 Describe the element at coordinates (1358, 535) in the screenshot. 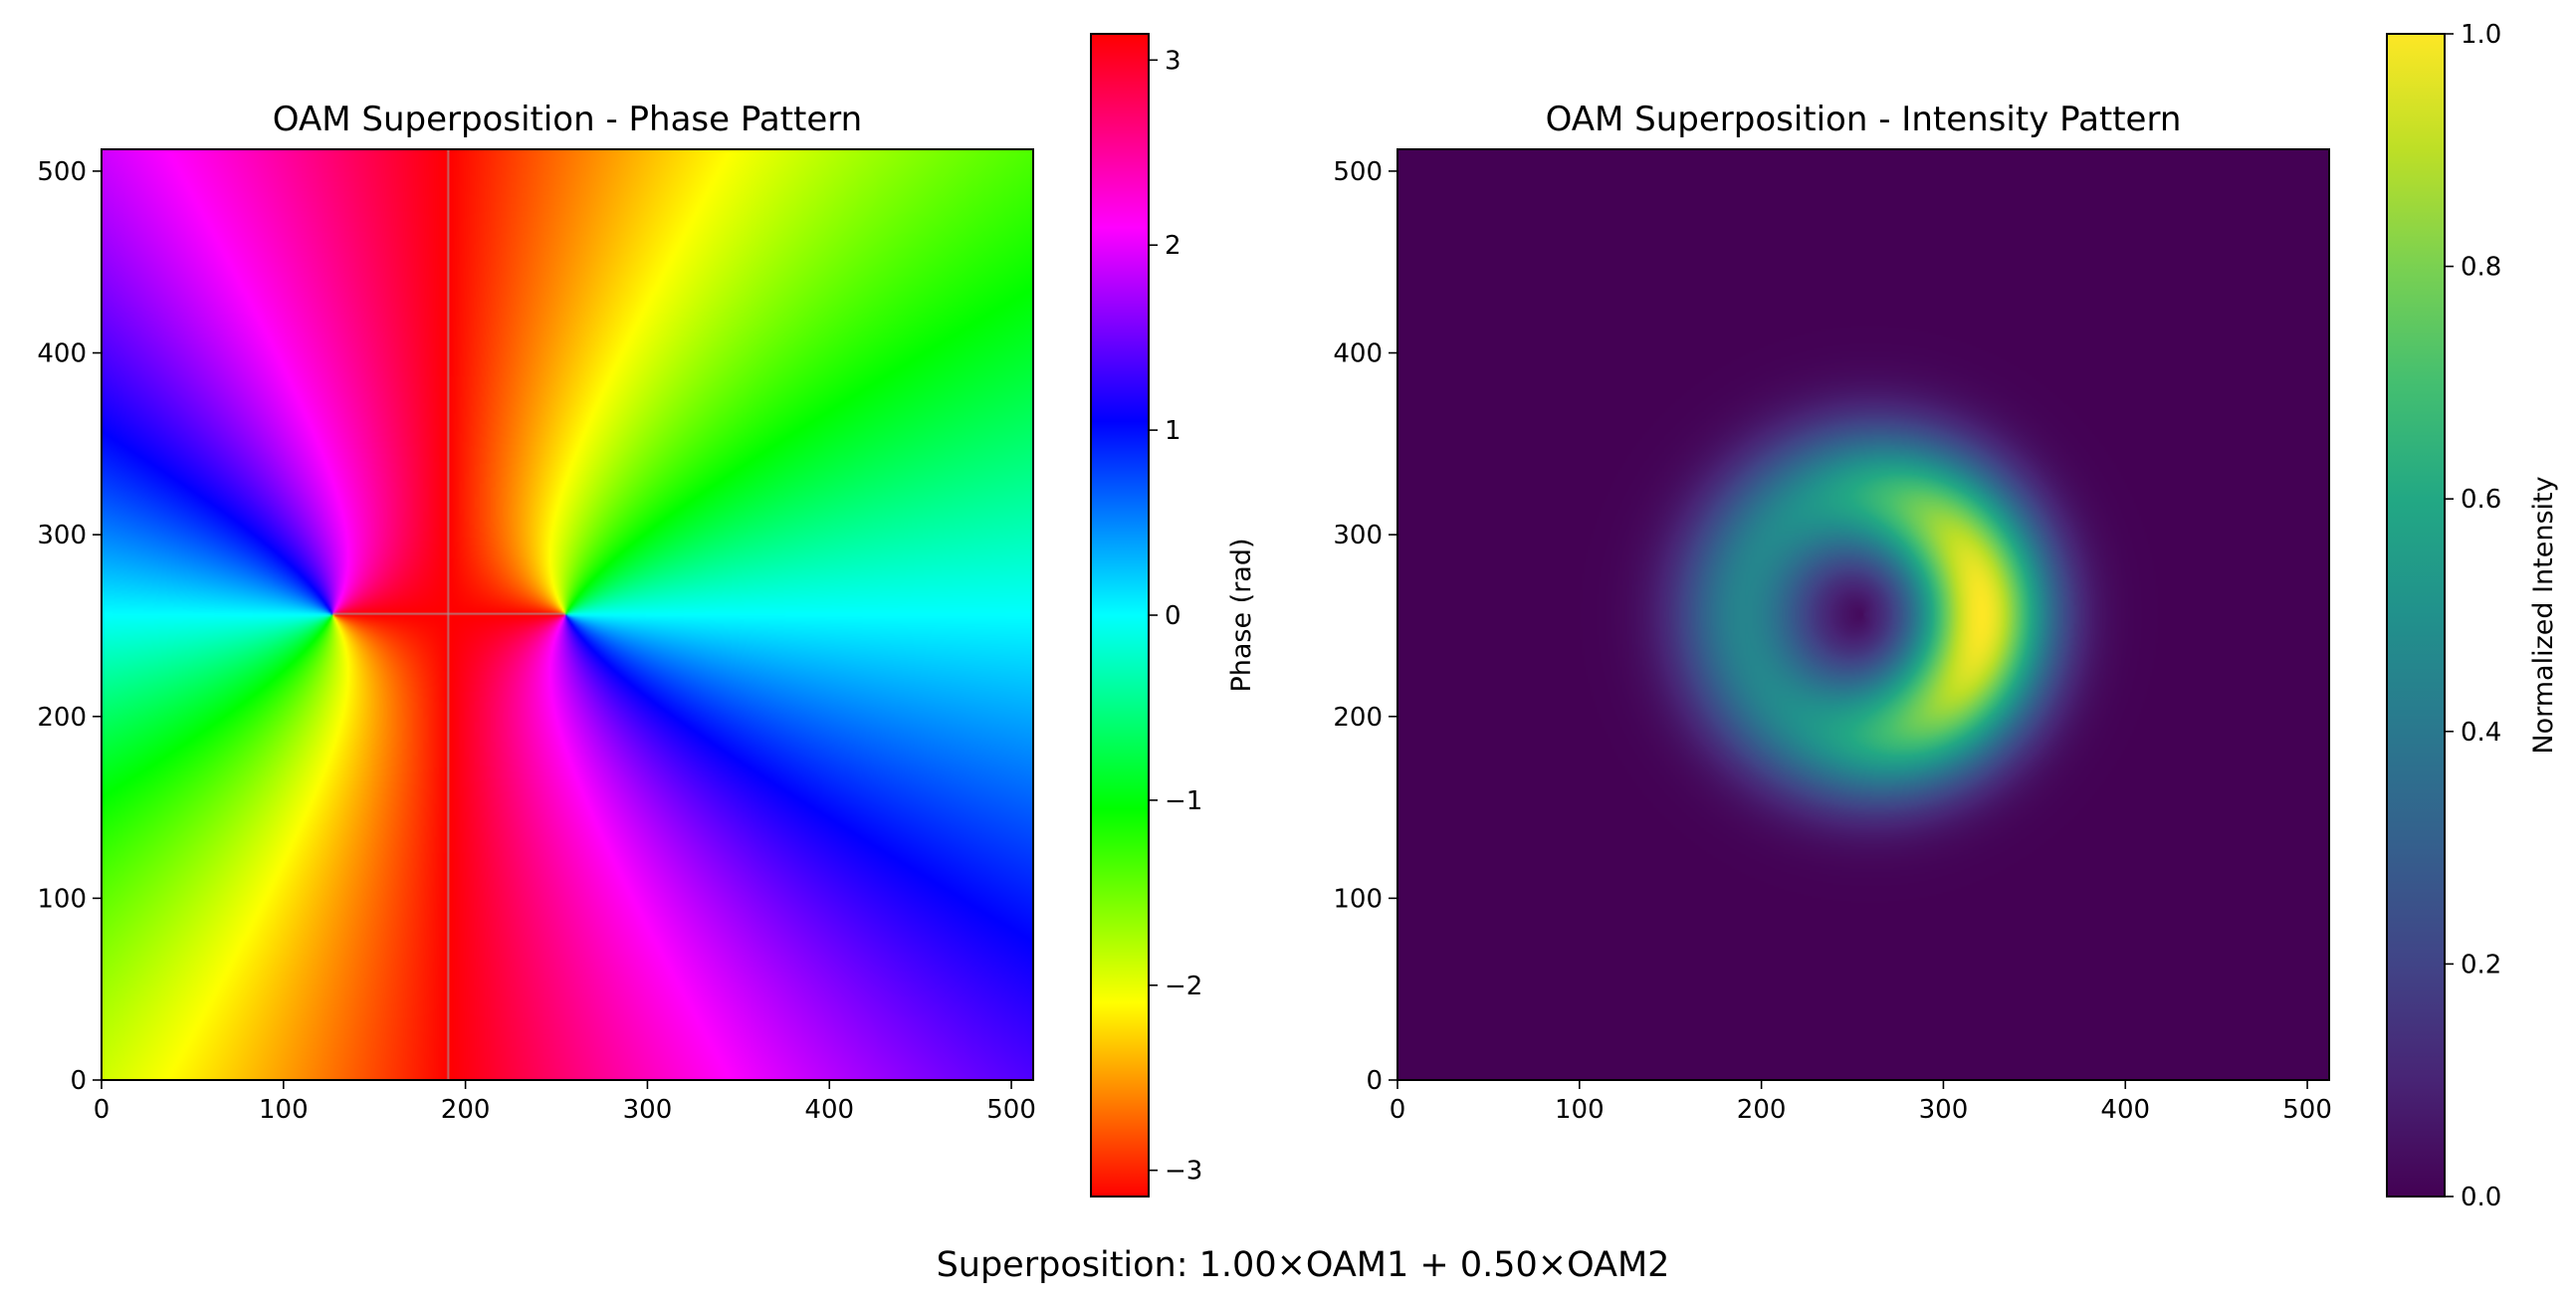

I see `intensity-y-tick-label: 300` at that location.